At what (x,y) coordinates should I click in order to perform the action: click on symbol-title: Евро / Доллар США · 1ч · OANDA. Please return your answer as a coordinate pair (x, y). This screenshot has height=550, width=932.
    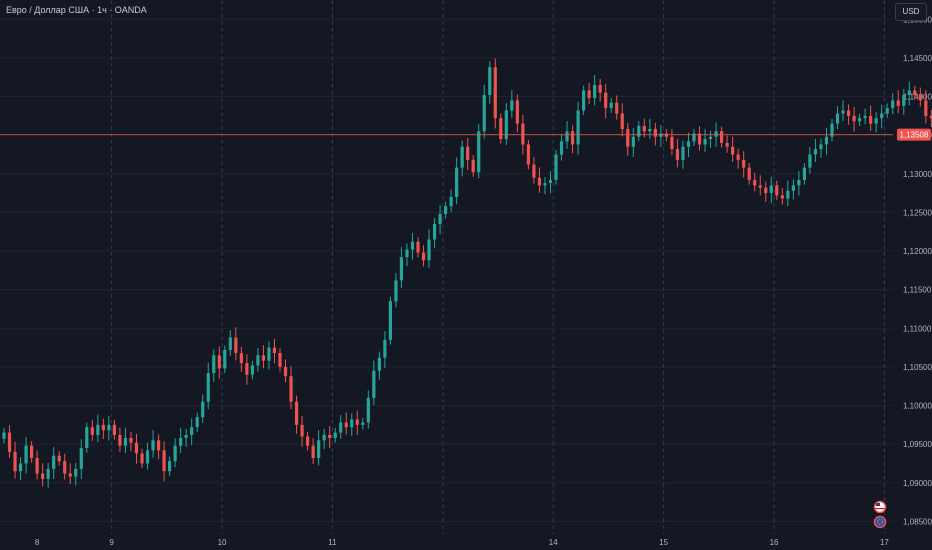
    Looking at the image, I should click on (76, 10).